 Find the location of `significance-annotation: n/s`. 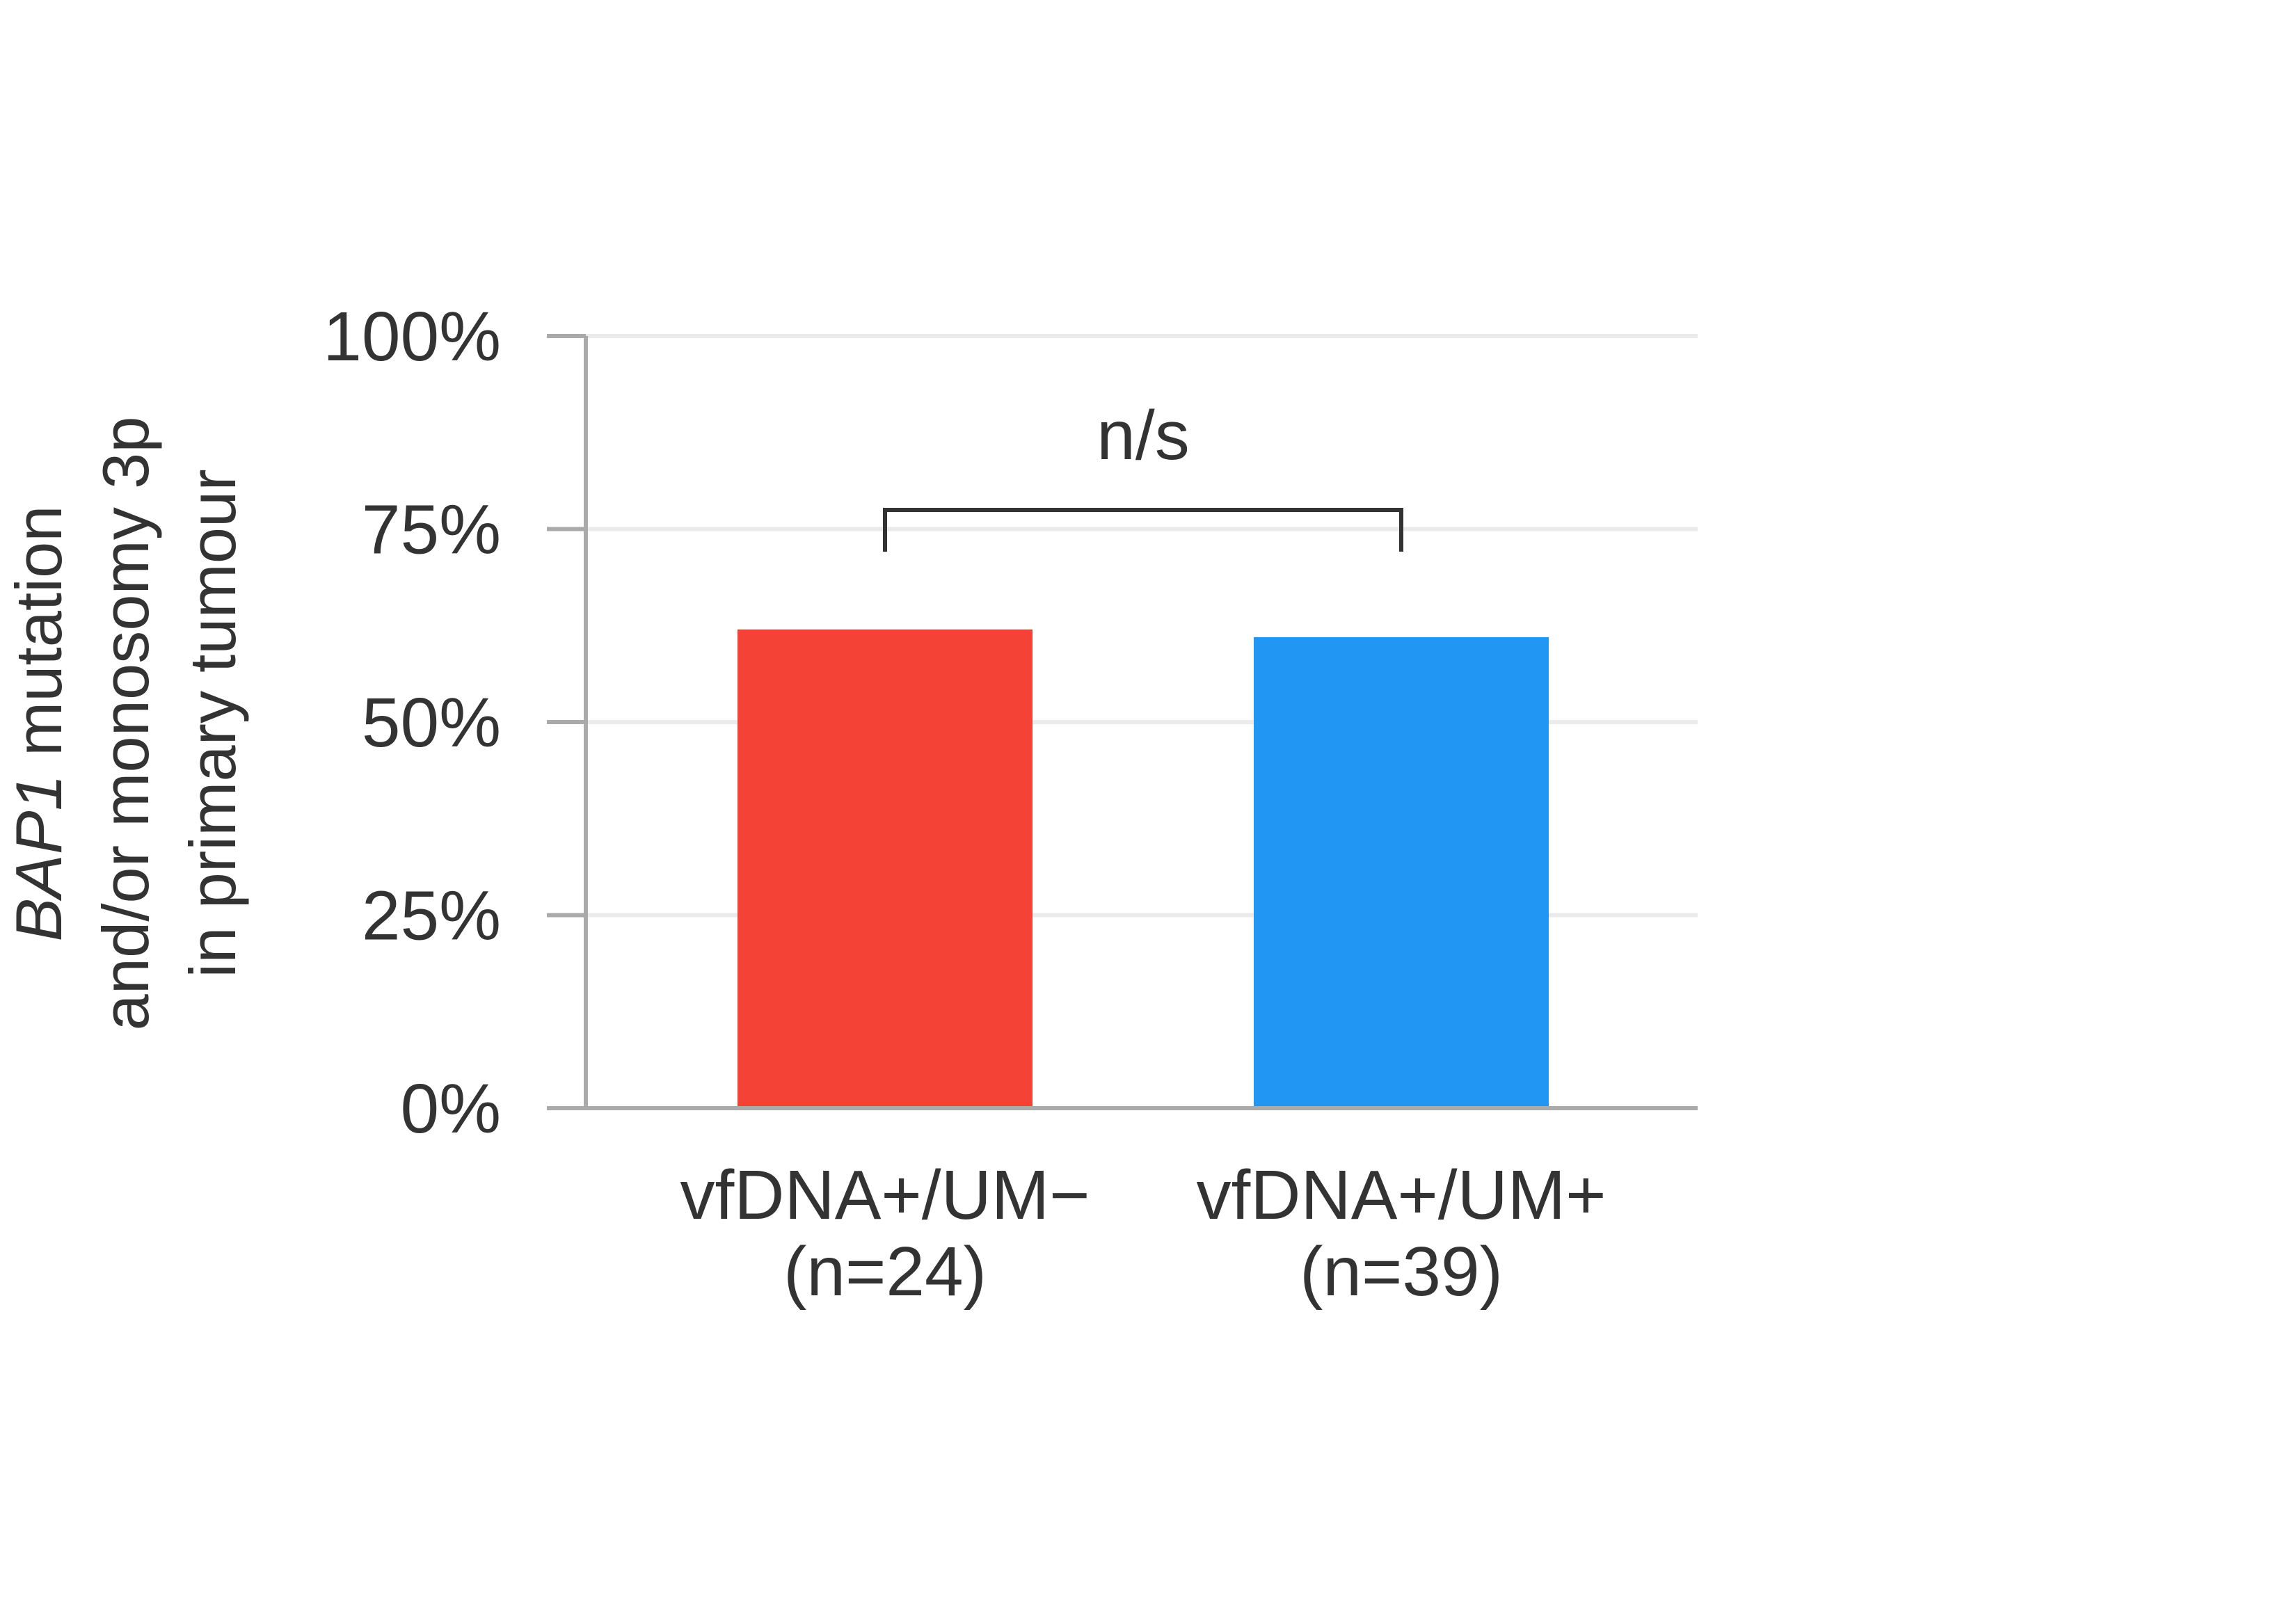

significance-annotation: n/s is located at coordinates (1143, 474).